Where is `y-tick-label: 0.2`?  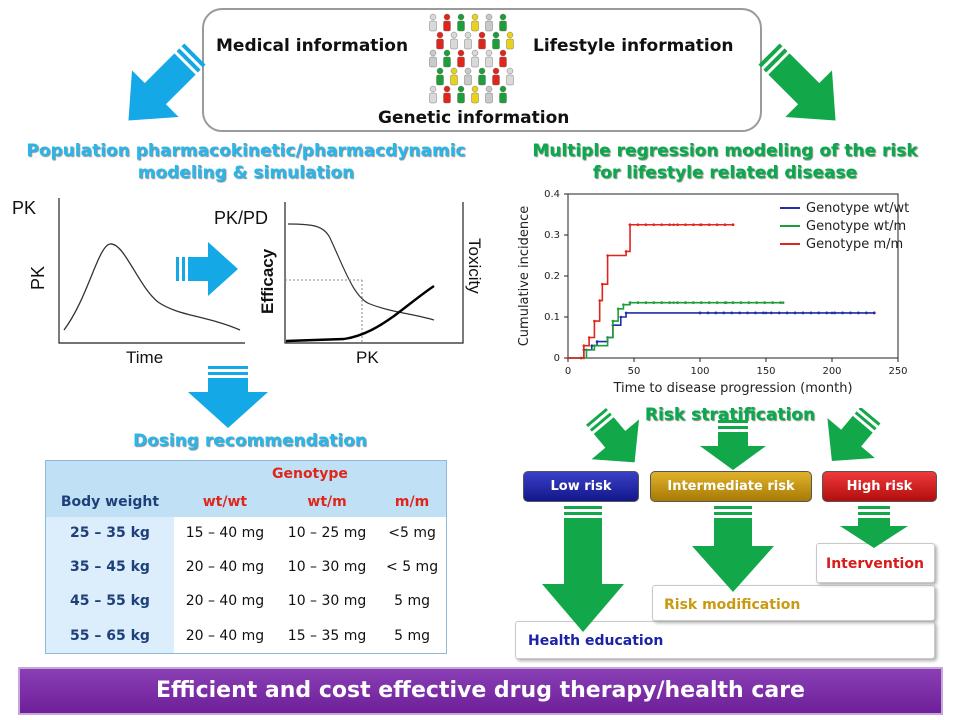 y-tick-label: 0.2 is located at coordinates (552, 276).